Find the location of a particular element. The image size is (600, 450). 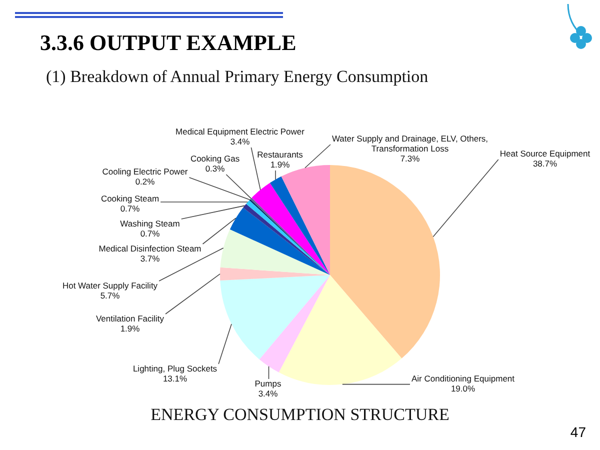

data-label: 0.2% is located at coordinates (145, 181).